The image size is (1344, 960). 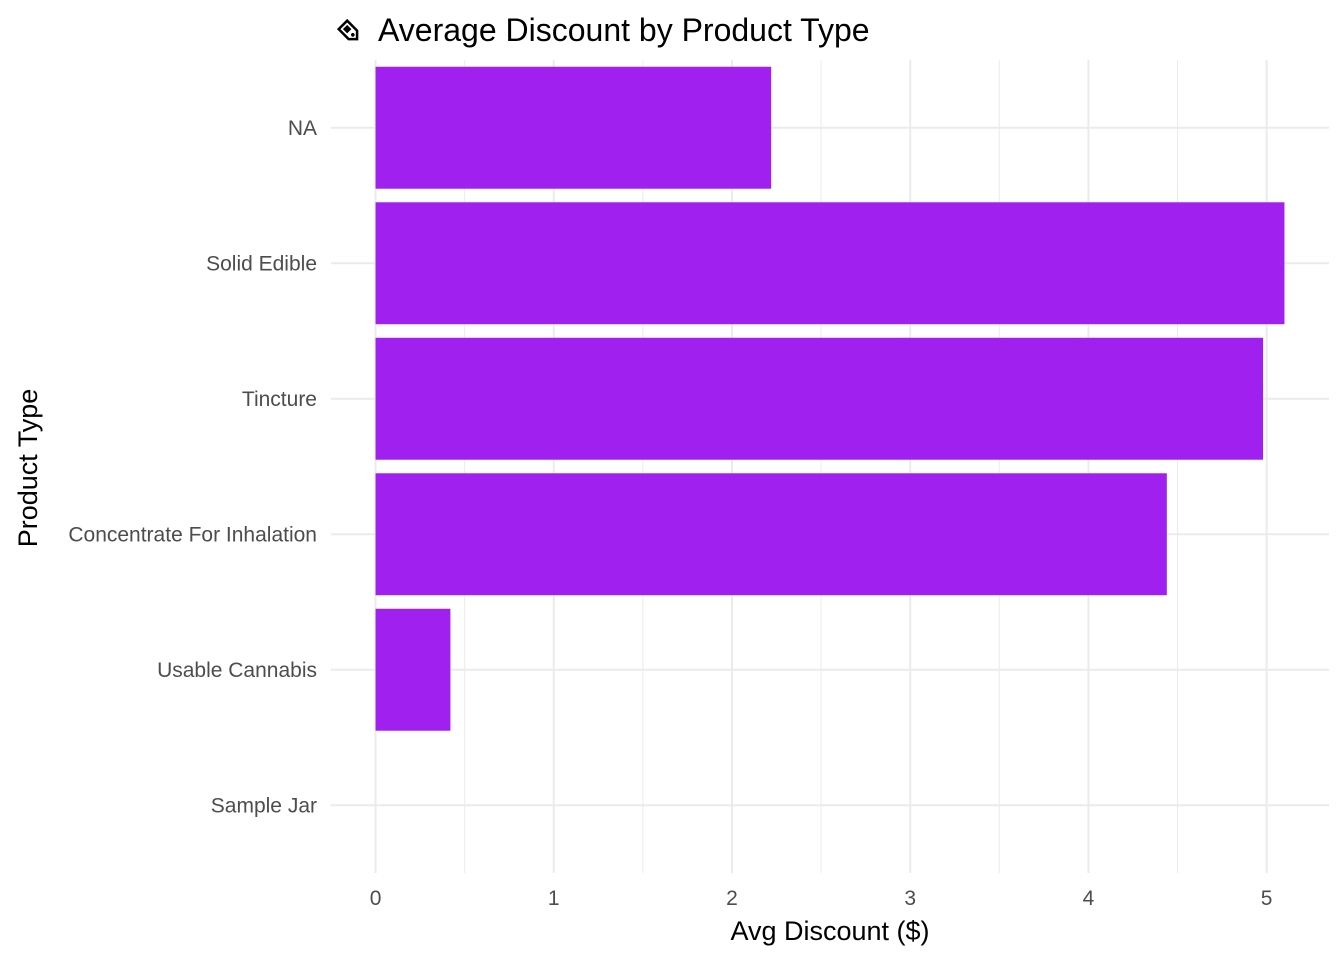 What do you see at coordinates (829, 931) in the screenshot?
I see `x-axis-title: Avg Discount ($)` at bounding box center [829, 931].